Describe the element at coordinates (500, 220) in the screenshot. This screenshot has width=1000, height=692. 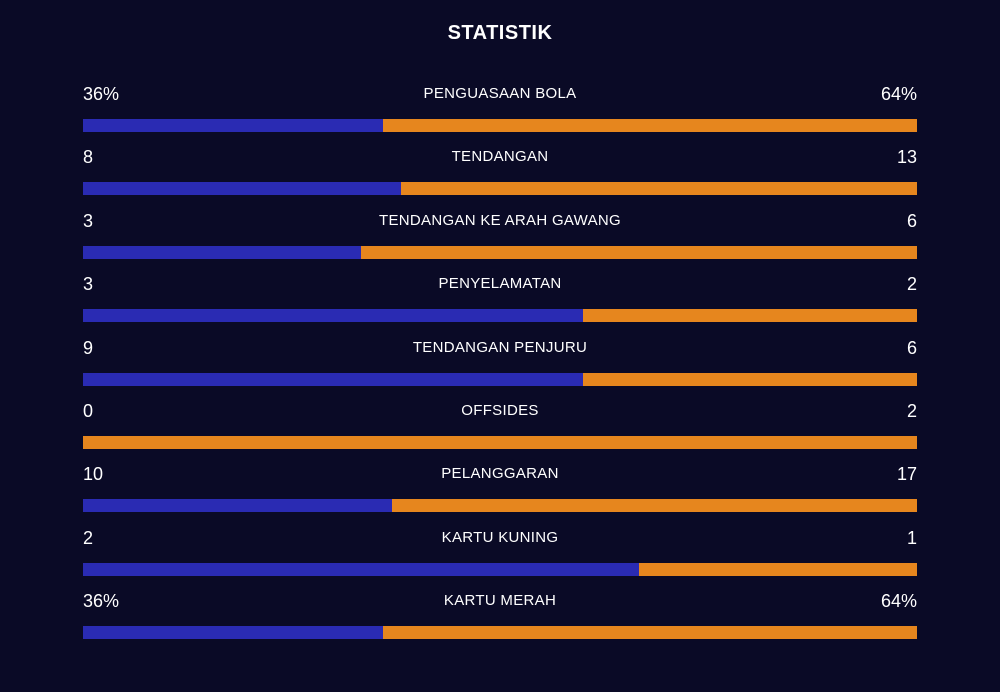
I see `stat-label: TENDANGAN KE ARAH GAWANG` at that location.